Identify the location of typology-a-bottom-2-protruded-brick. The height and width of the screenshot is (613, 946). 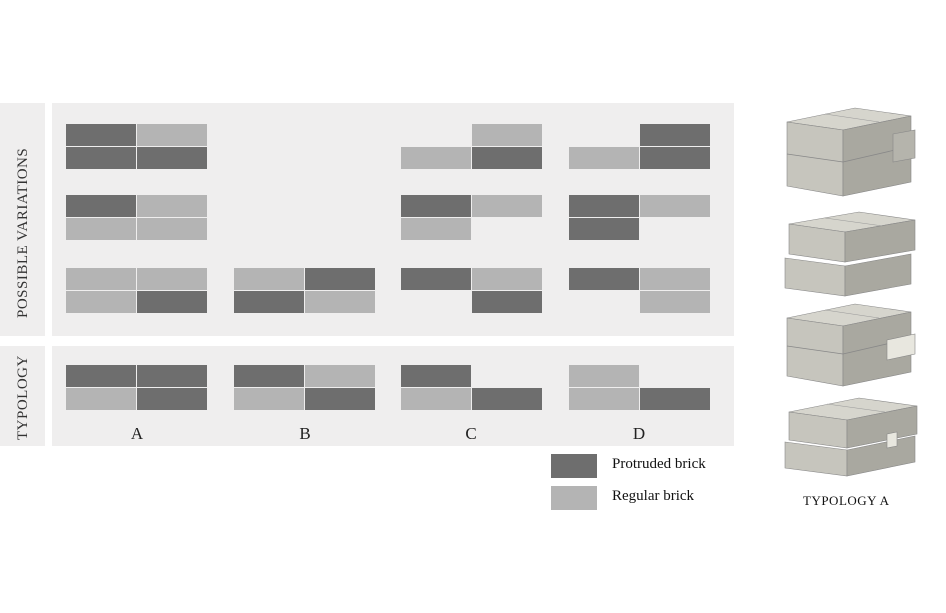
(172, 399).